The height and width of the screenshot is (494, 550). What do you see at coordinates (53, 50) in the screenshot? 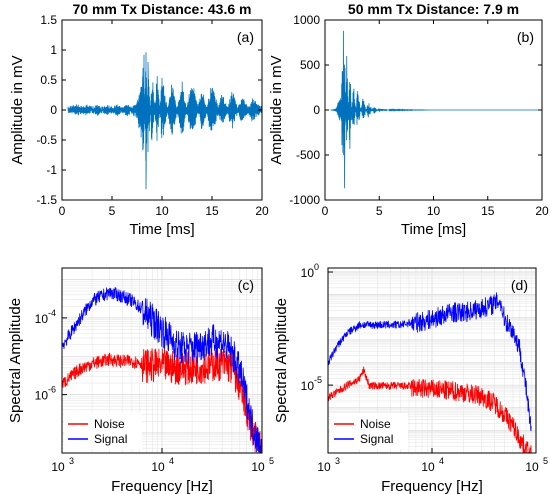
I see `y-tick-label: 1` at bounding box center [53, 50].